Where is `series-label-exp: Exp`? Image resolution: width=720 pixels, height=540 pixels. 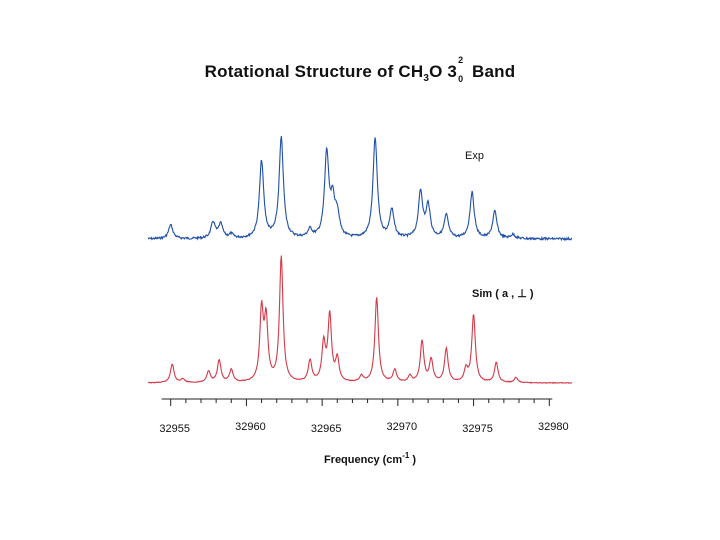
series-label-exp: Exp is located at coordinates (474, 156).